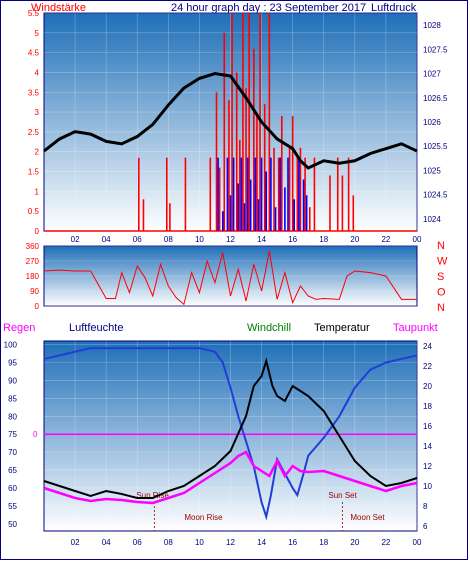 The height and width of the screenshot is (564, 470). What do you see at coordinates (225, 434) in the screenshot?
I see `rain-series: 0` at bounding box center [225, 434].